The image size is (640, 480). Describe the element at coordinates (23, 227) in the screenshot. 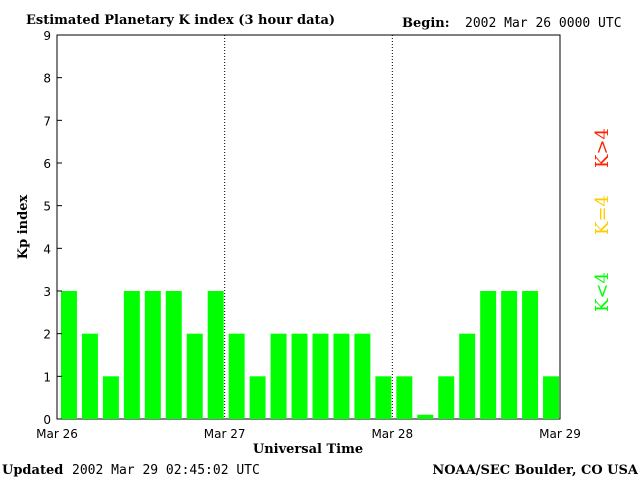

I see `y-axis-label: Kp index` at that location.